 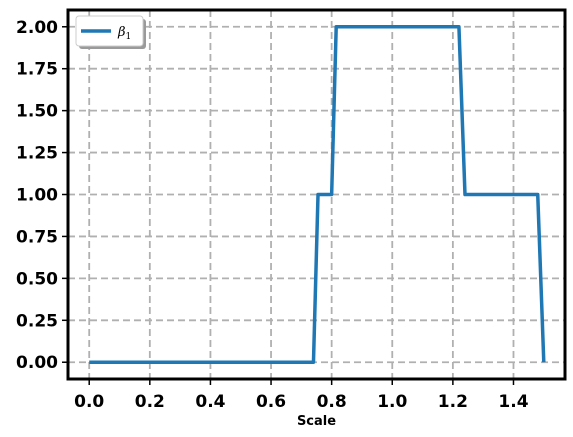 What do you see at coordinates (332, 402) in the screenshot?
I see `x-tick-label: 0.8` at bounding box center [332, 402].